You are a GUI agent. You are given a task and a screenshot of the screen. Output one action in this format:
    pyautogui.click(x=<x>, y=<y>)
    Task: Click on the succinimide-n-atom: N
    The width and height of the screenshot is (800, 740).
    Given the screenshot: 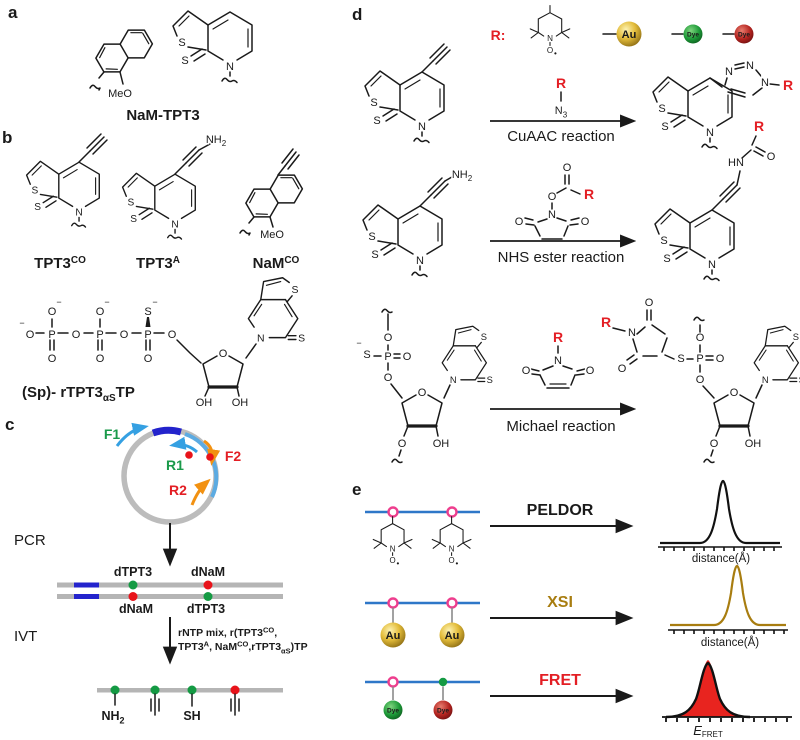 What is the action you would take?
    pyautogui.click(x=632, y=333)
    